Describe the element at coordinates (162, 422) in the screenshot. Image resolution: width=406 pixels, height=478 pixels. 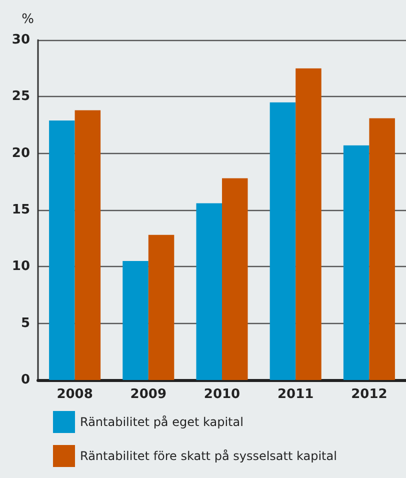
I see `legend-label: Räntabilitet på eget kapital` at that location.